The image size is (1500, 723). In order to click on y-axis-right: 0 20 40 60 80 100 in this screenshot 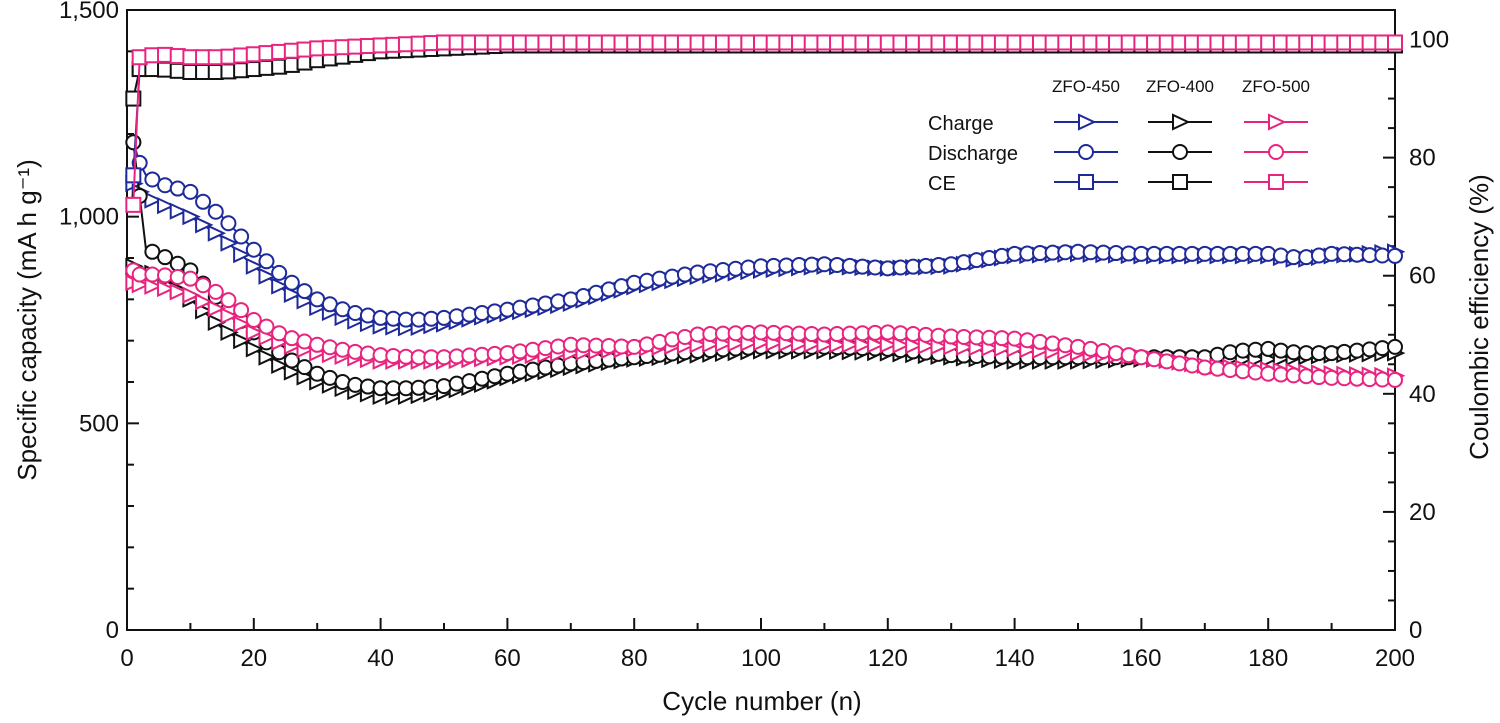, I will do `click(1416, 326)`.